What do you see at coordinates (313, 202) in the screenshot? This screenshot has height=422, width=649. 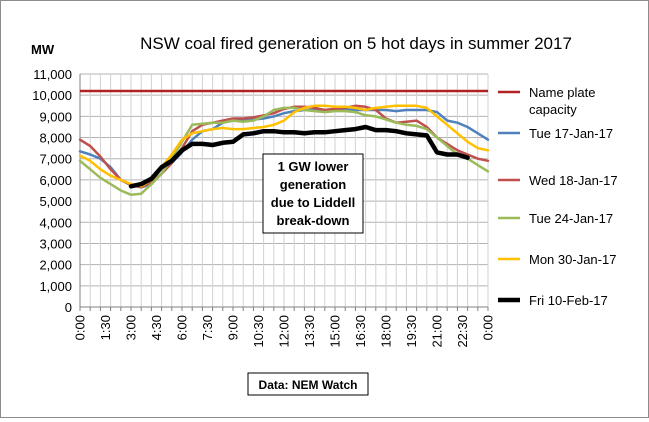 I see `annotation-line: due to Liddell` at bounding box center [313, 202].